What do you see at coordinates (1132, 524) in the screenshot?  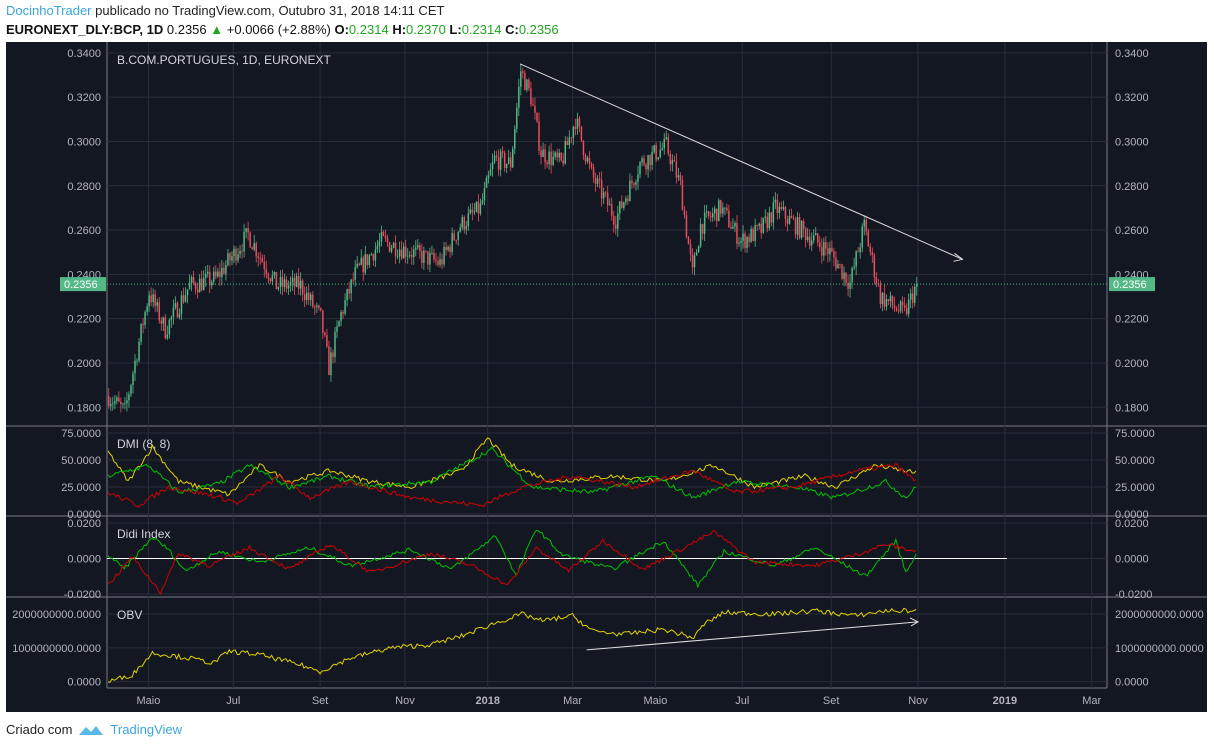 I see `indicator-tick-right: 0.0200` at bounding box center [1132, 524].